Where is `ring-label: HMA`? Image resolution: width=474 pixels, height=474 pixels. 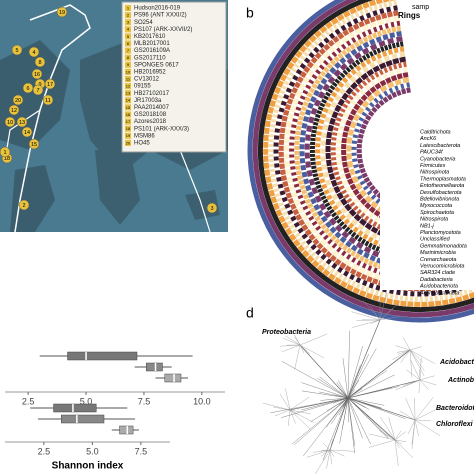 ring-label: HMA is located at coordinates (455, 27).